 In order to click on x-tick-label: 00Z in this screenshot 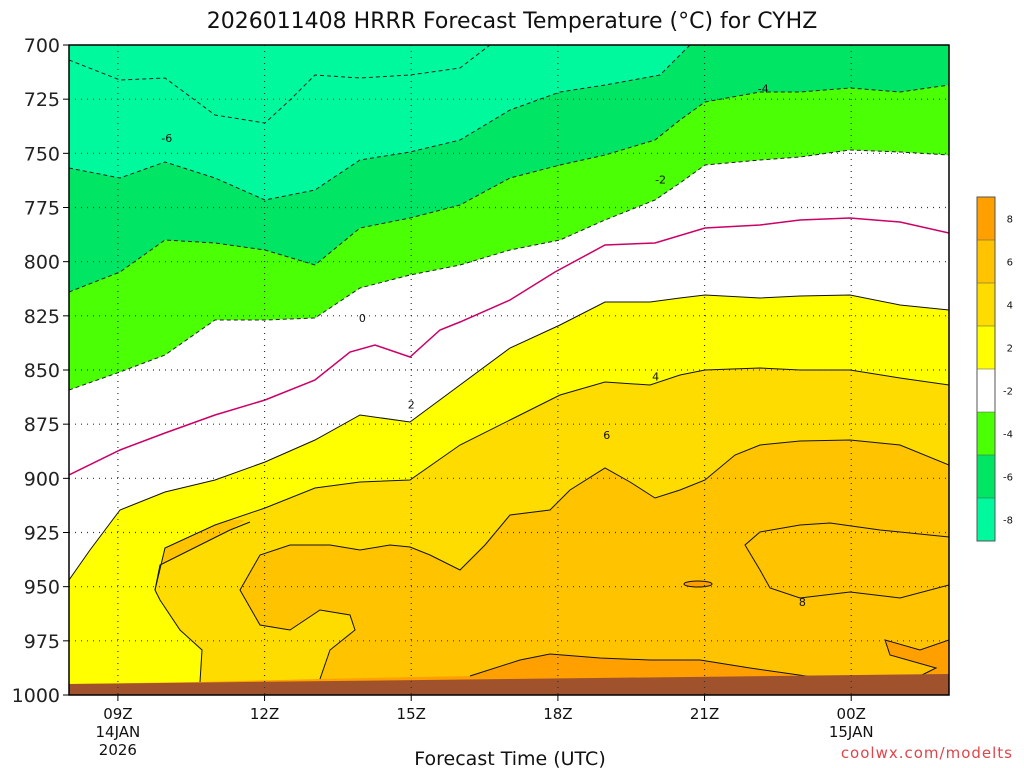, I will do `click(851, 714)`.